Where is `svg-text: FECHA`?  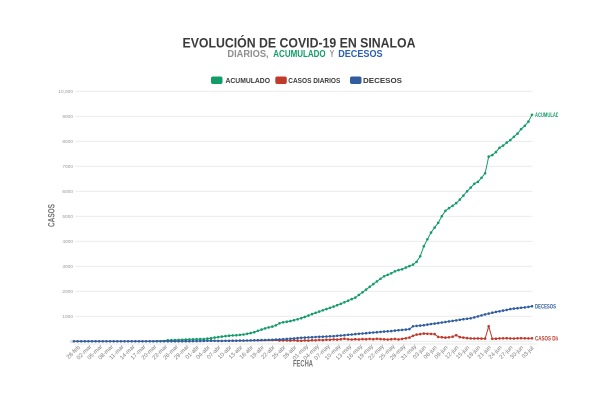
svg-text: FECHA is located at coordinates (303, 364).